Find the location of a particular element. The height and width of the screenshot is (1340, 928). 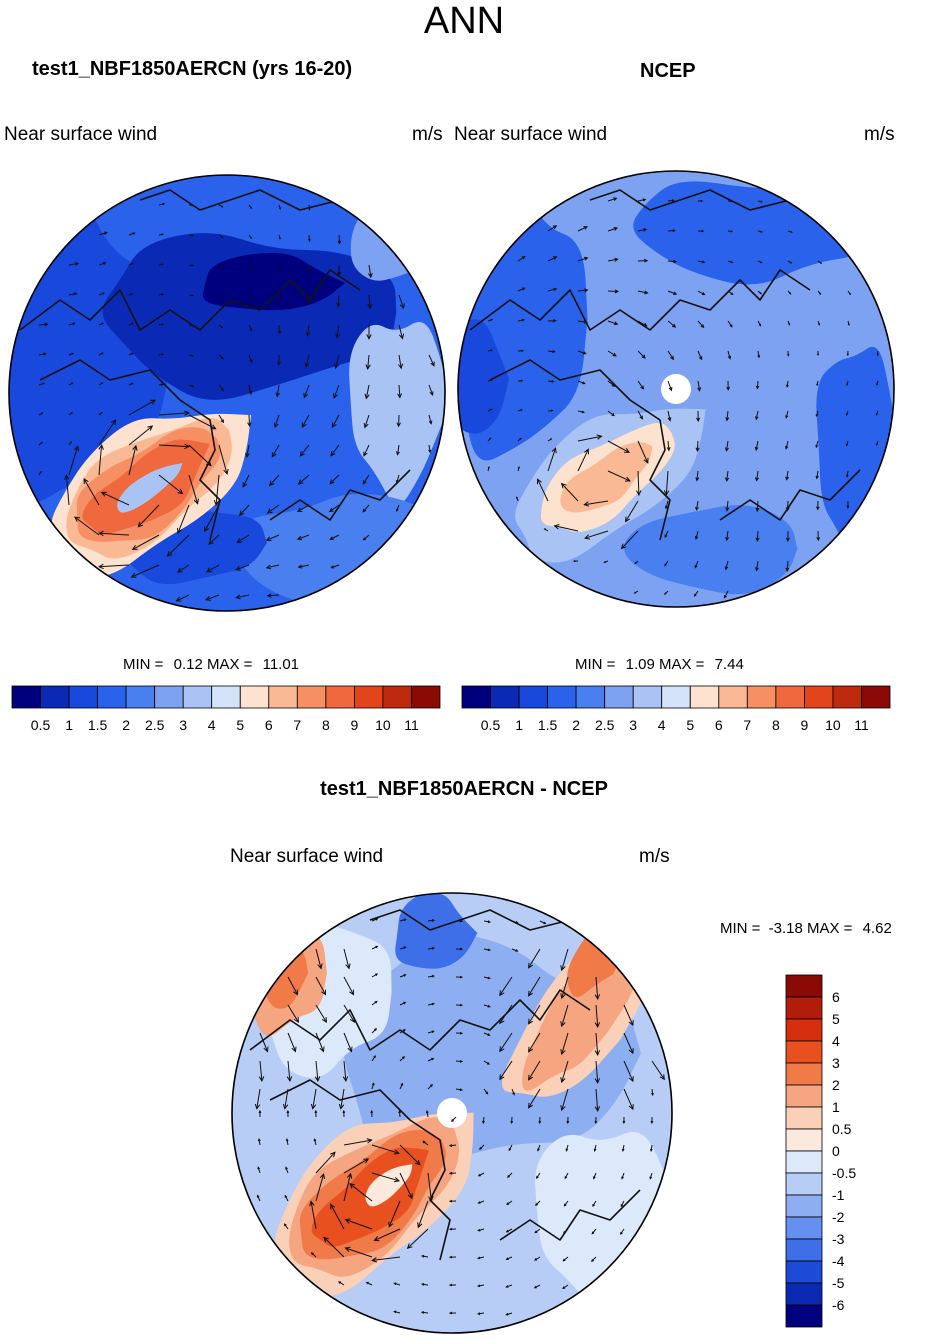

panel1-colorbar-tick-label: 1 is located at coordinates (69, 725).